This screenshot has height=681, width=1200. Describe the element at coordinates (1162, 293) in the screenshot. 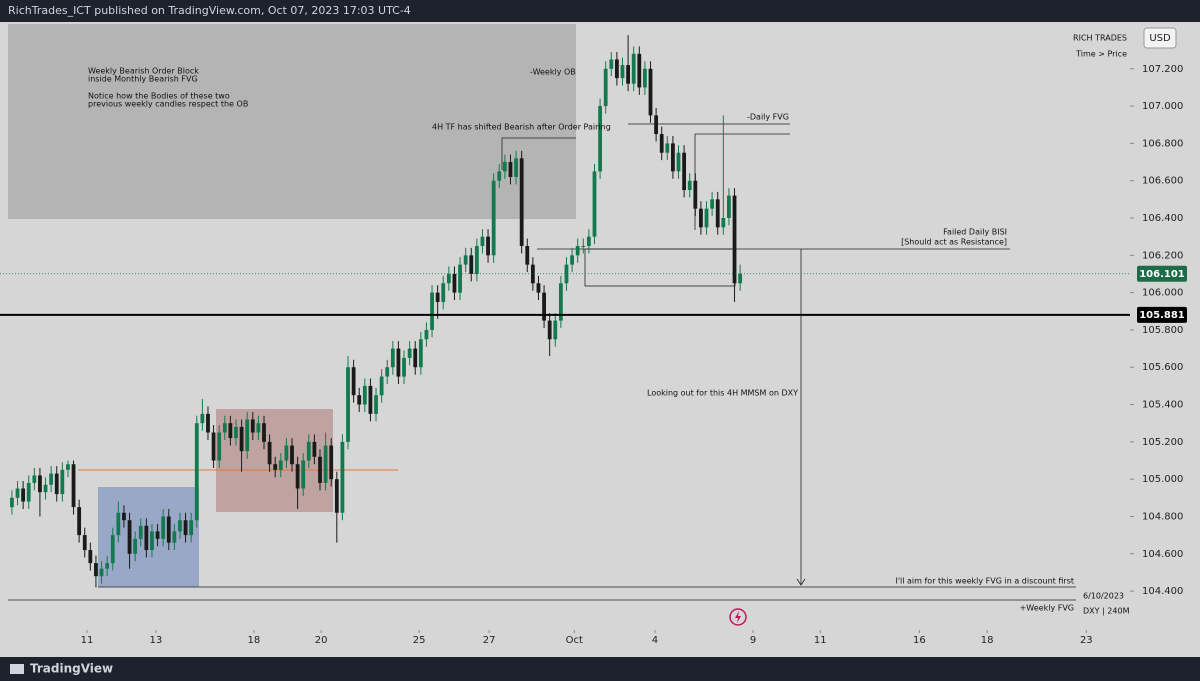

I see `y-tick-label: 106.000` at that location.